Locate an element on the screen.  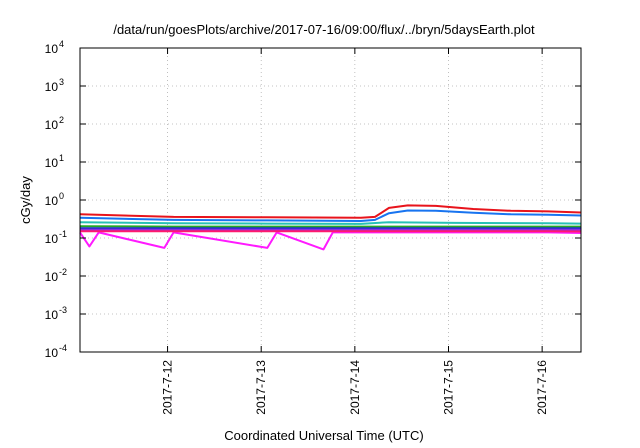
y-tick-exponent: 1 is located at coordinates (61, 158).